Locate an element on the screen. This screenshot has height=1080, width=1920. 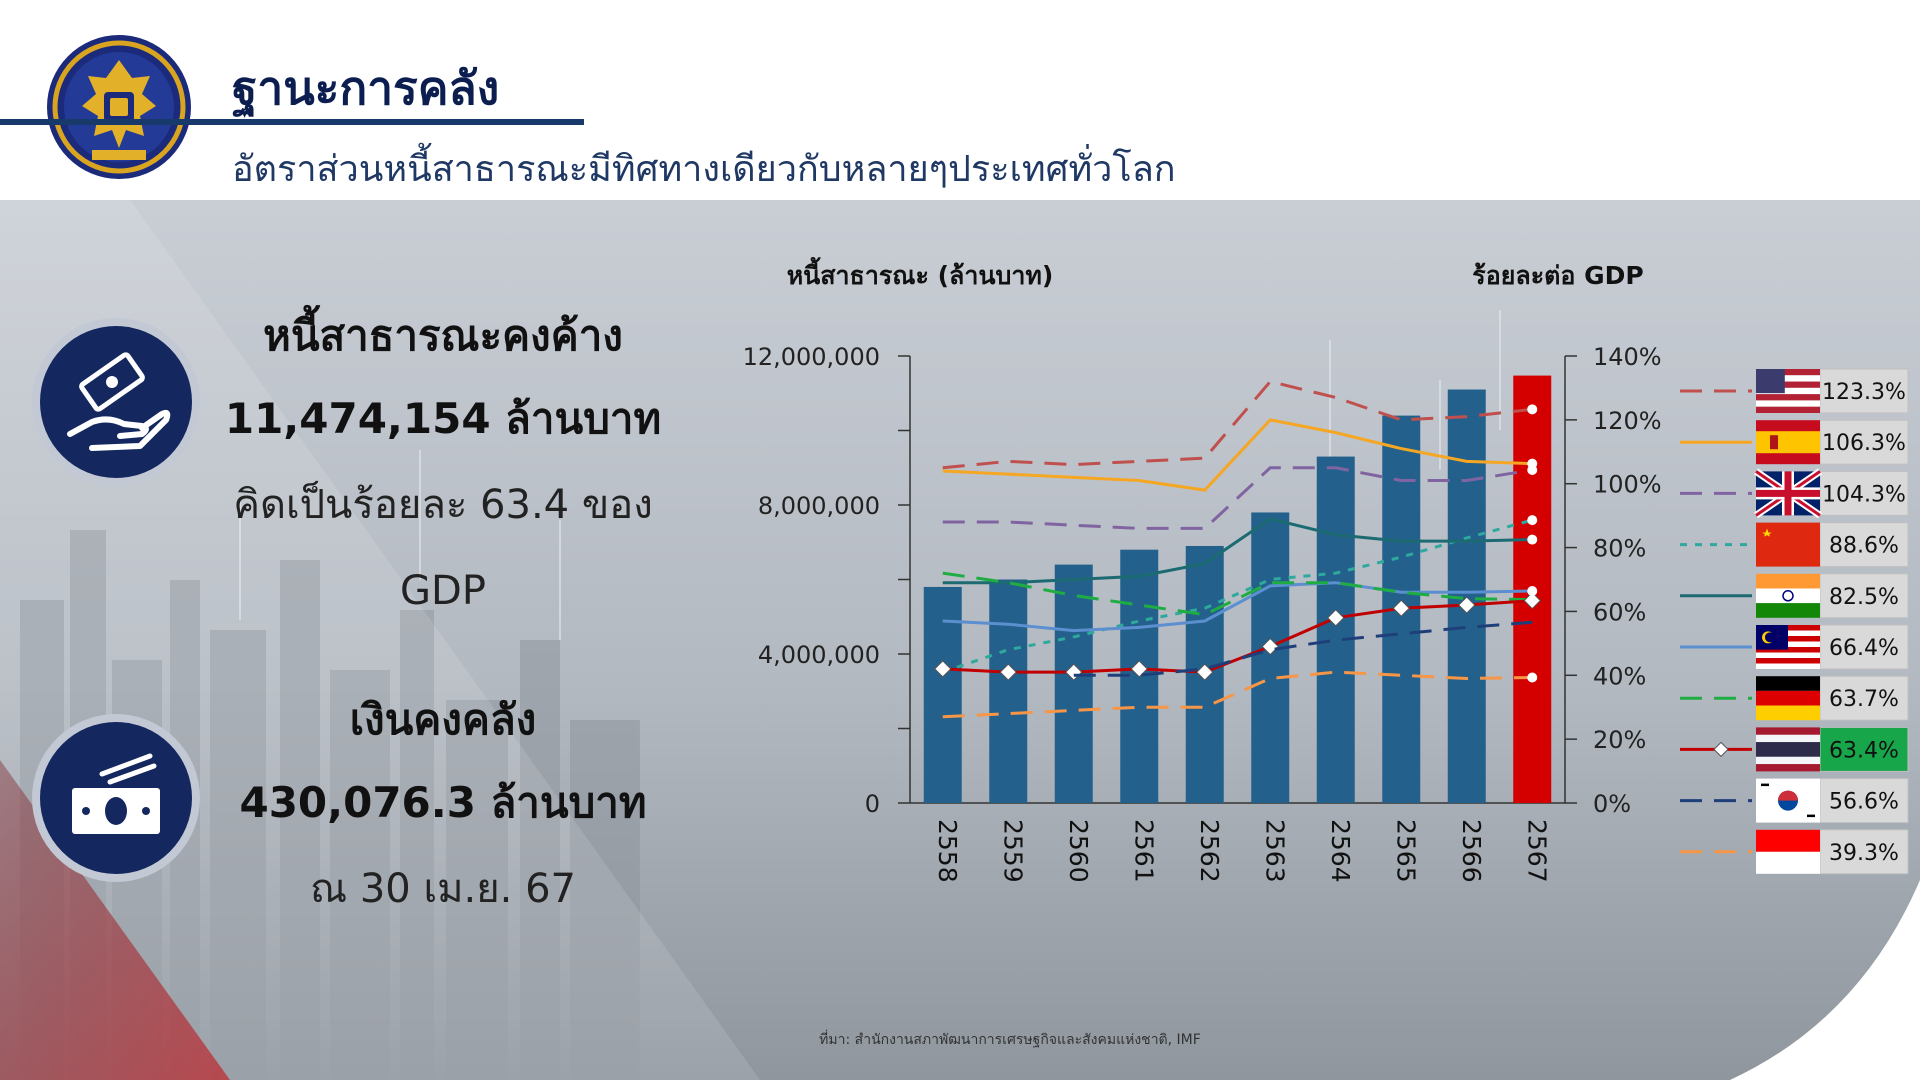
malaysia-flag-icon is located at coordinates (1788, 647).